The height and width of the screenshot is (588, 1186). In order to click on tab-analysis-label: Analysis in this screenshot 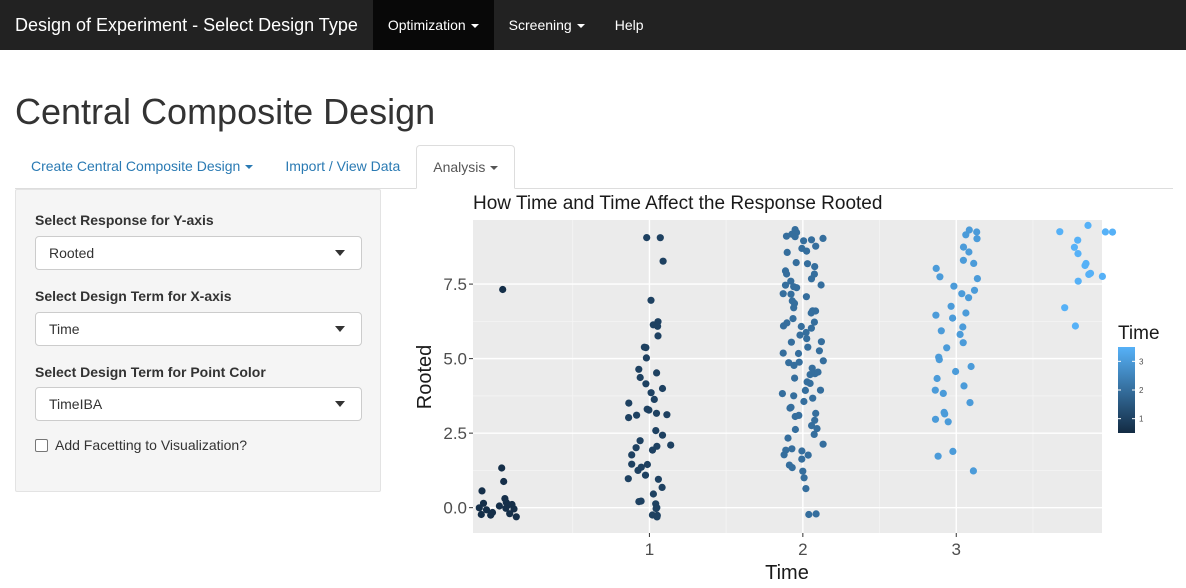, I will do `click(459, 167)`.